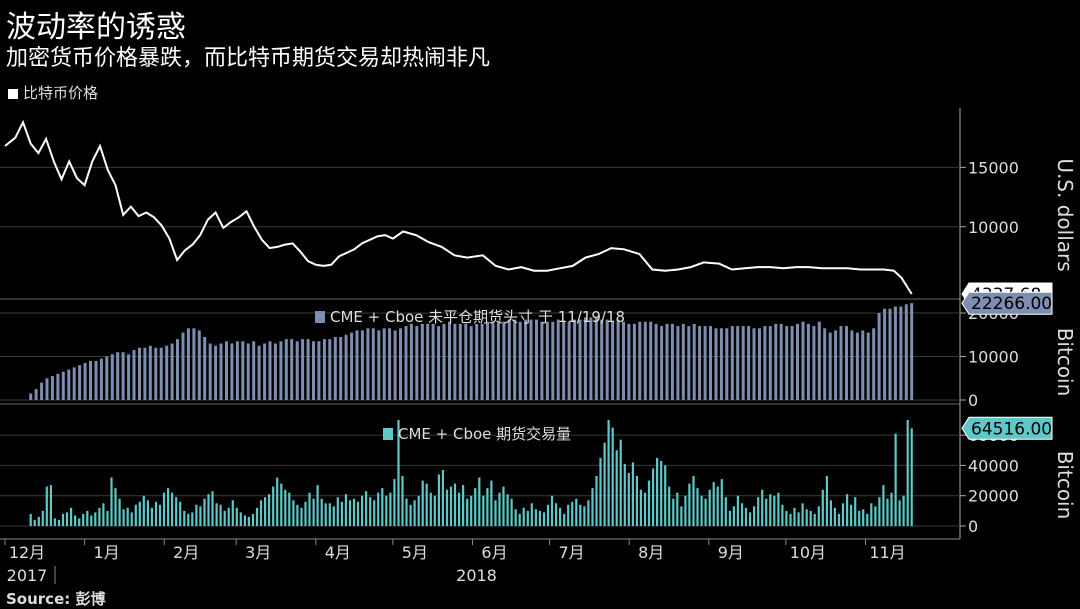  Describe the element at coordinates (973, 526) in the screenshot. I see `y-tick-label: 0` at that location.